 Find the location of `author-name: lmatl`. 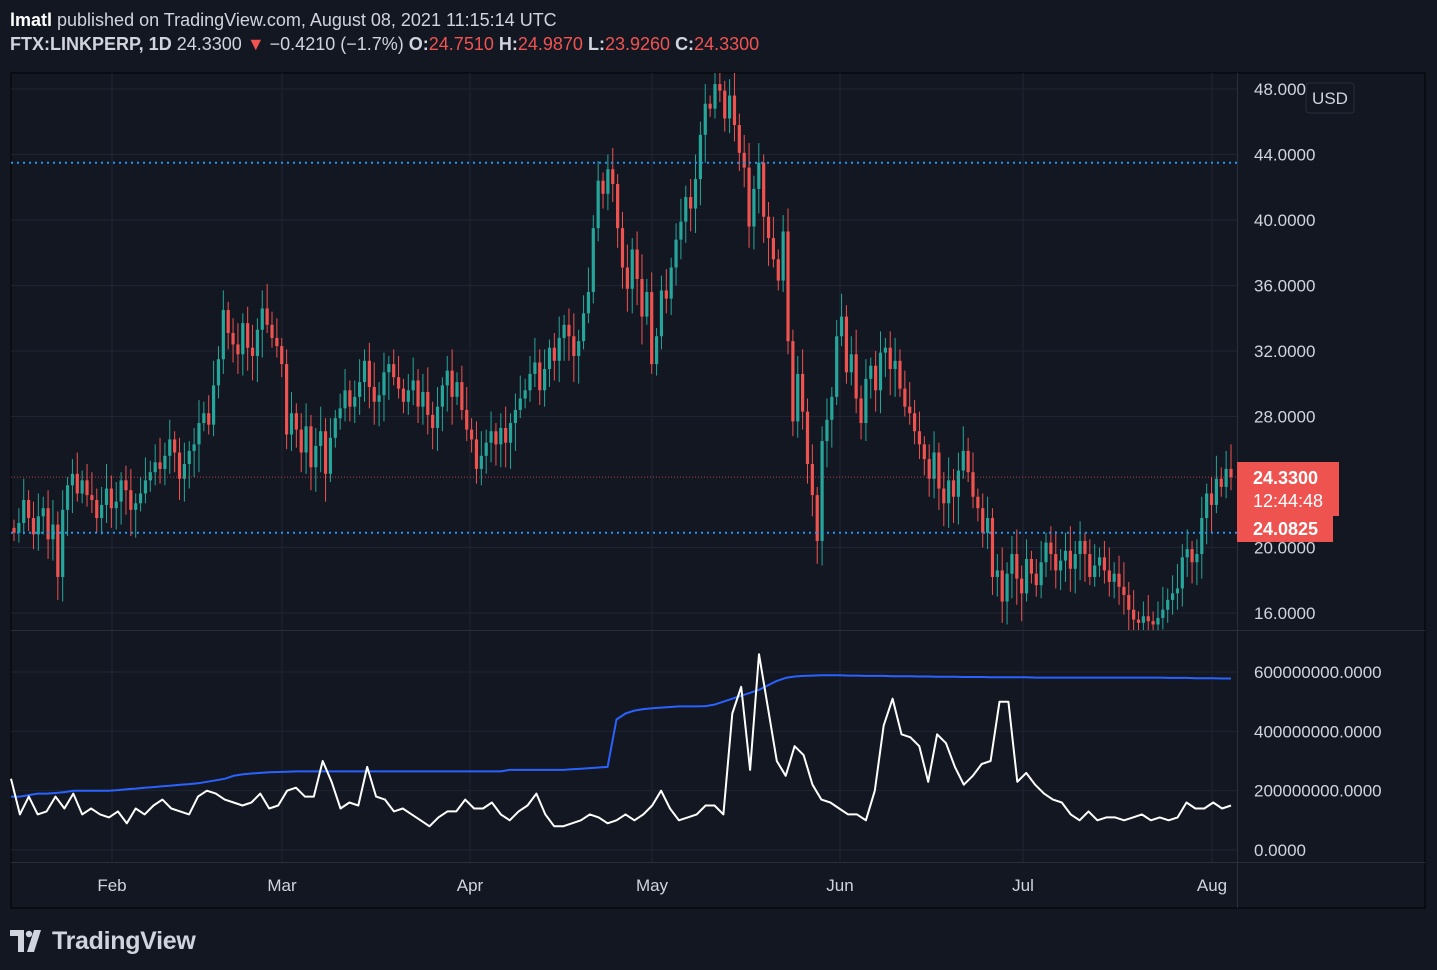

author-name: lmatl is located at coordinates (31, 20).